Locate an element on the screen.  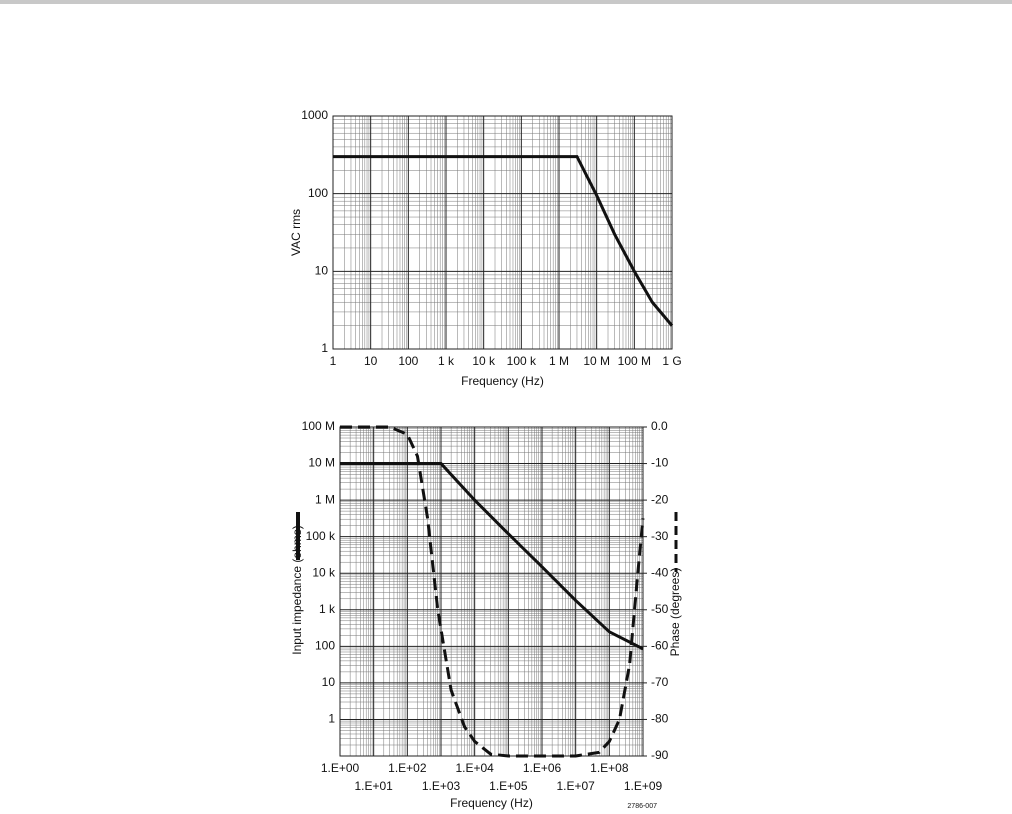
y2-tick-label: -70 is located at coordinates (660, 682).